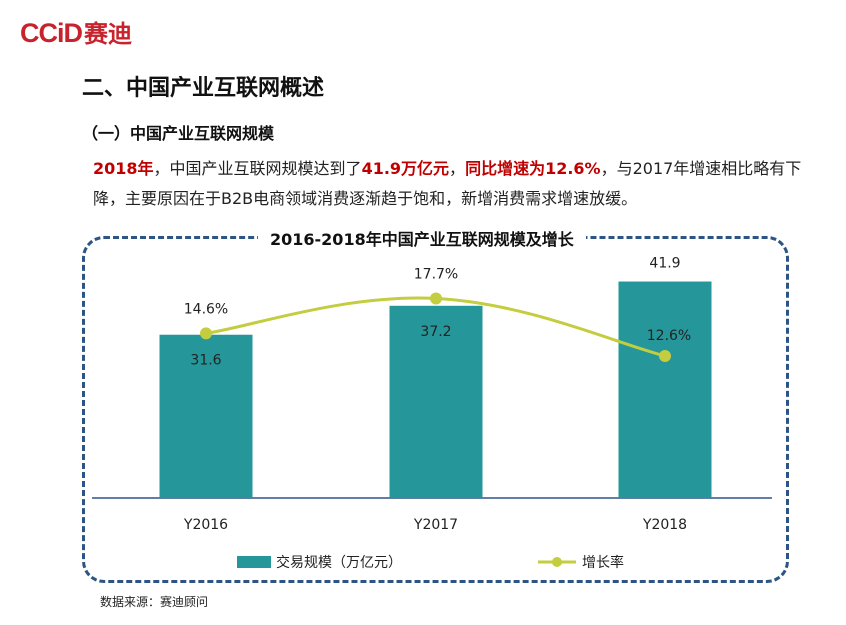 Image resolution: width=846 pixels, height=625 pixels. What do you see at coordinates (205, 525) in the screenshot?
I see `x-tick-y2016: Y2016` at bounding box center [205, 525].